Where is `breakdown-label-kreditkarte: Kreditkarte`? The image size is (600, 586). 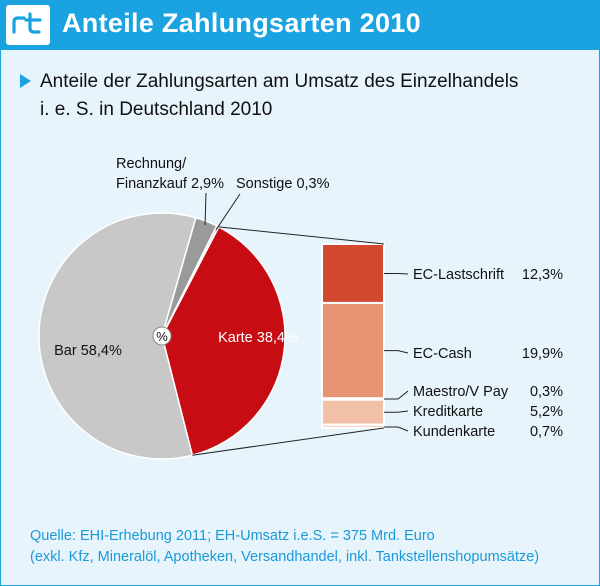
breakdown-label-kreditkarte: Kreditkarte is located at coordinates (448, 412).